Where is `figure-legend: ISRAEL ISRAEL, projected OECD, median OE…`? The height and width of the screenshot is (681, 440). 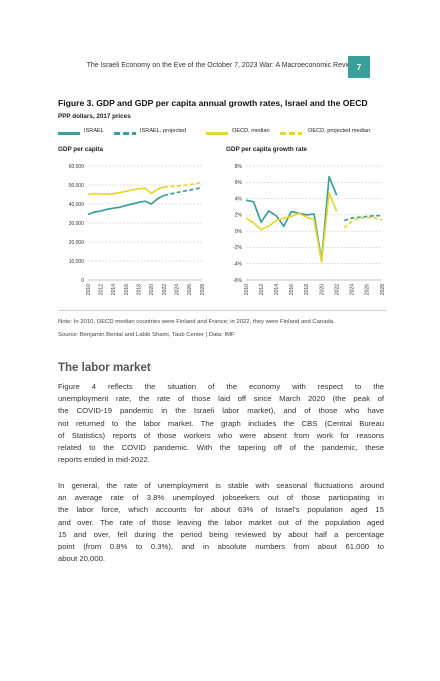
figure-legend: ISRAEL ISRAEL, projected OECD, median OE… is located at coordinates (223, 134).